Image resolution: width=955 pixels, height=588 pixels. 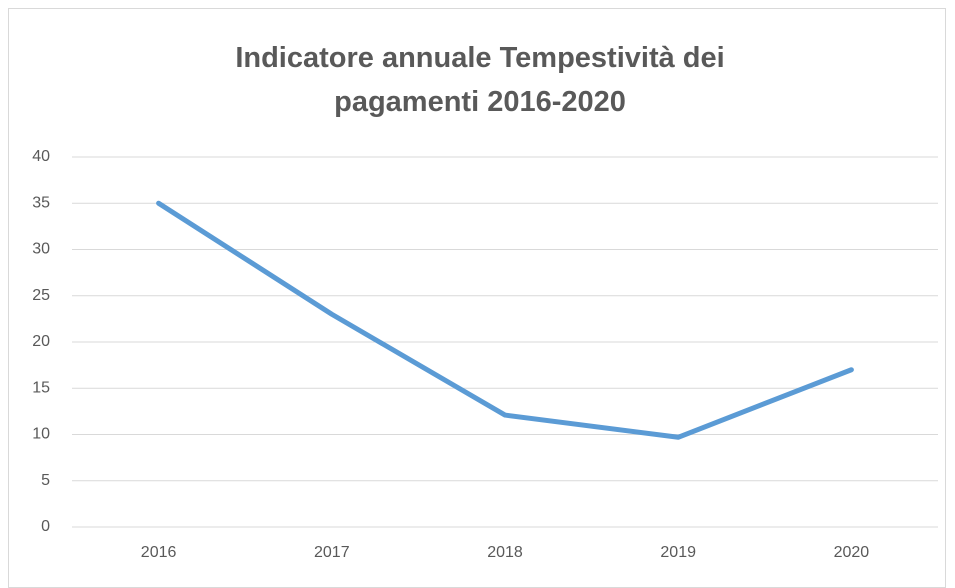 I want to click on y-tick-label: 5, so click(x=45, y=480).